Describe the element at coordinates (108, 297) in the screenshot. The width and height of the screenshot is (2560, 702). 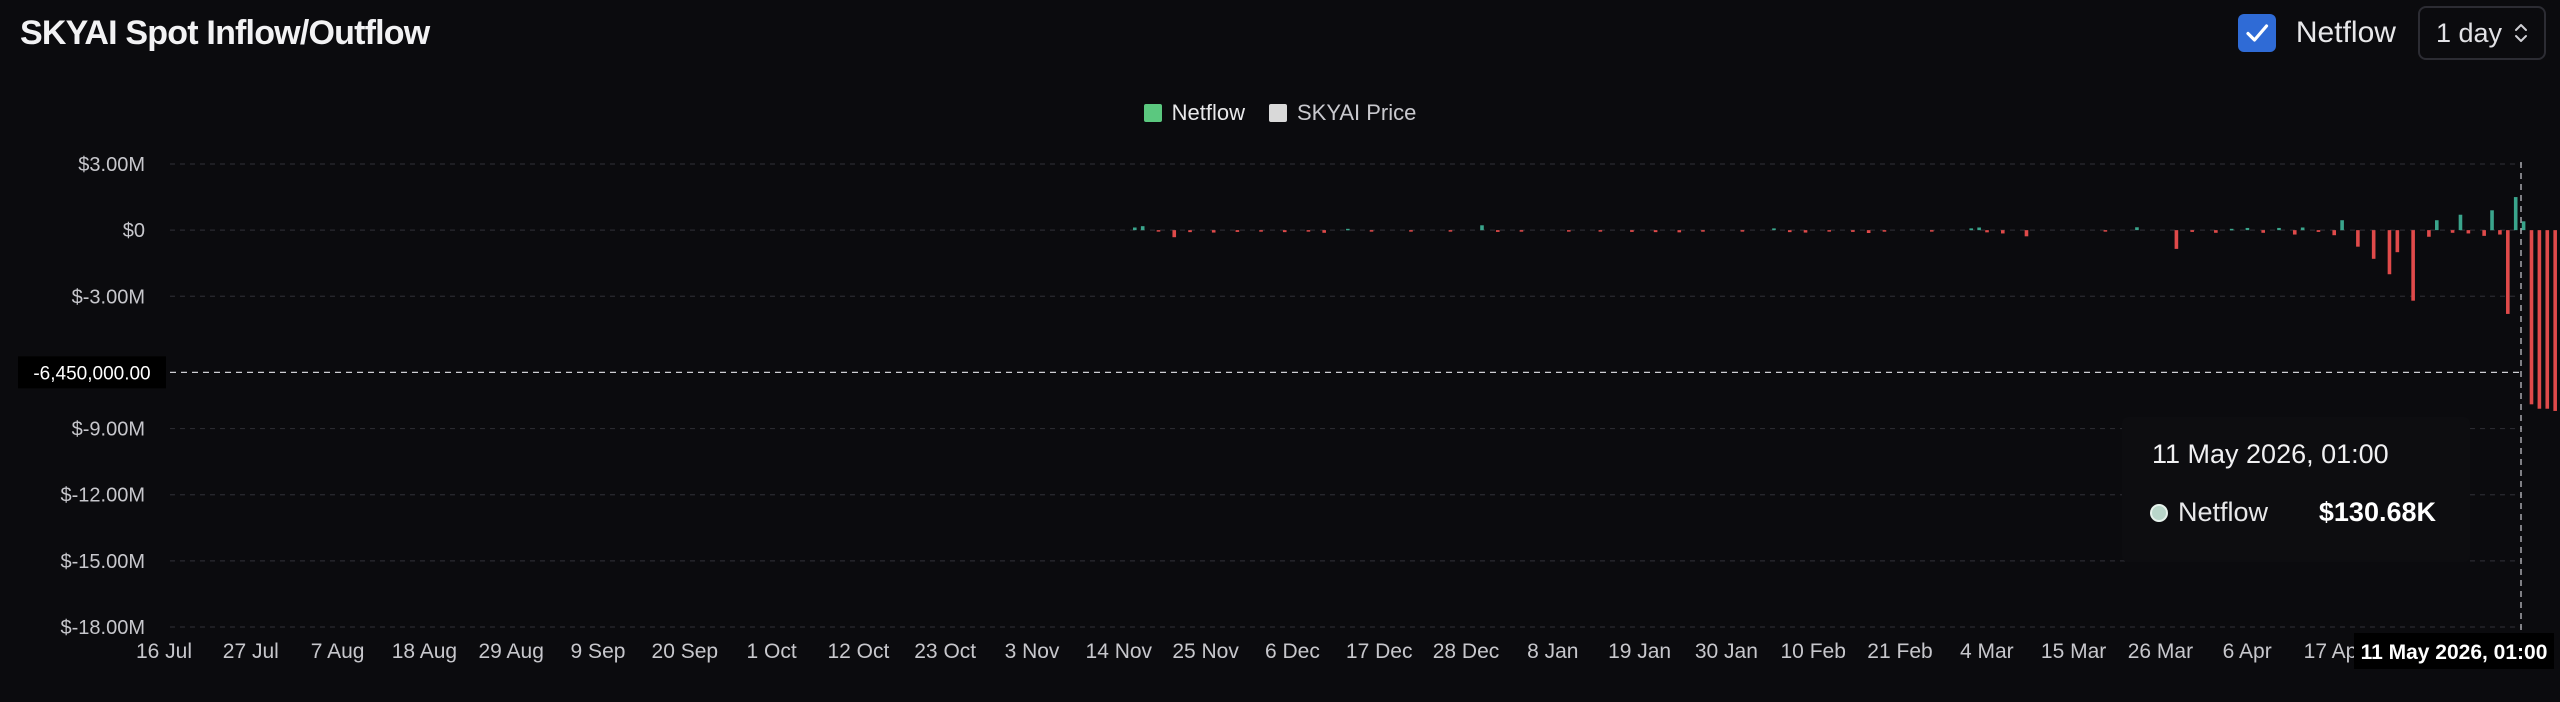
I see `y-tick-label: $-3.00M` at that location.